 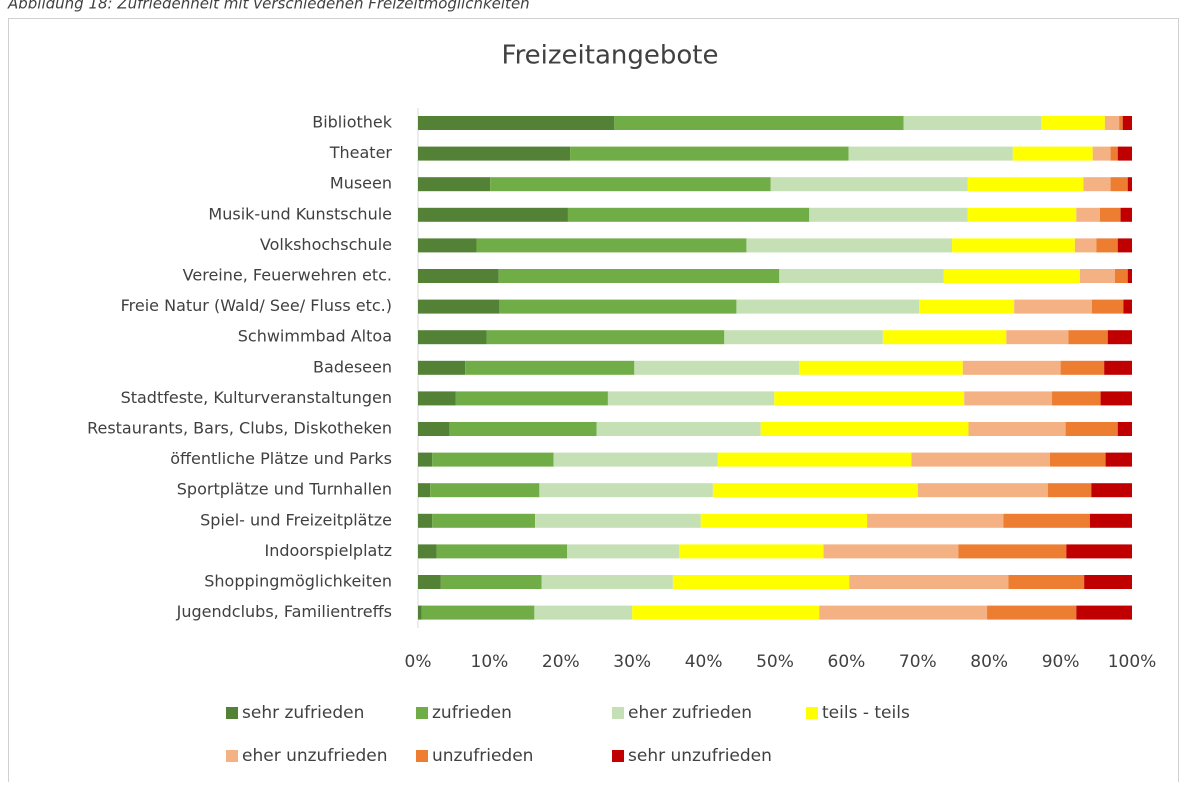 What do you see at coordinates (296, 519) in the screenshot?
I see `y-tick-label: Spiel- und Freizeitplätze` at bounding box center [296, 519].